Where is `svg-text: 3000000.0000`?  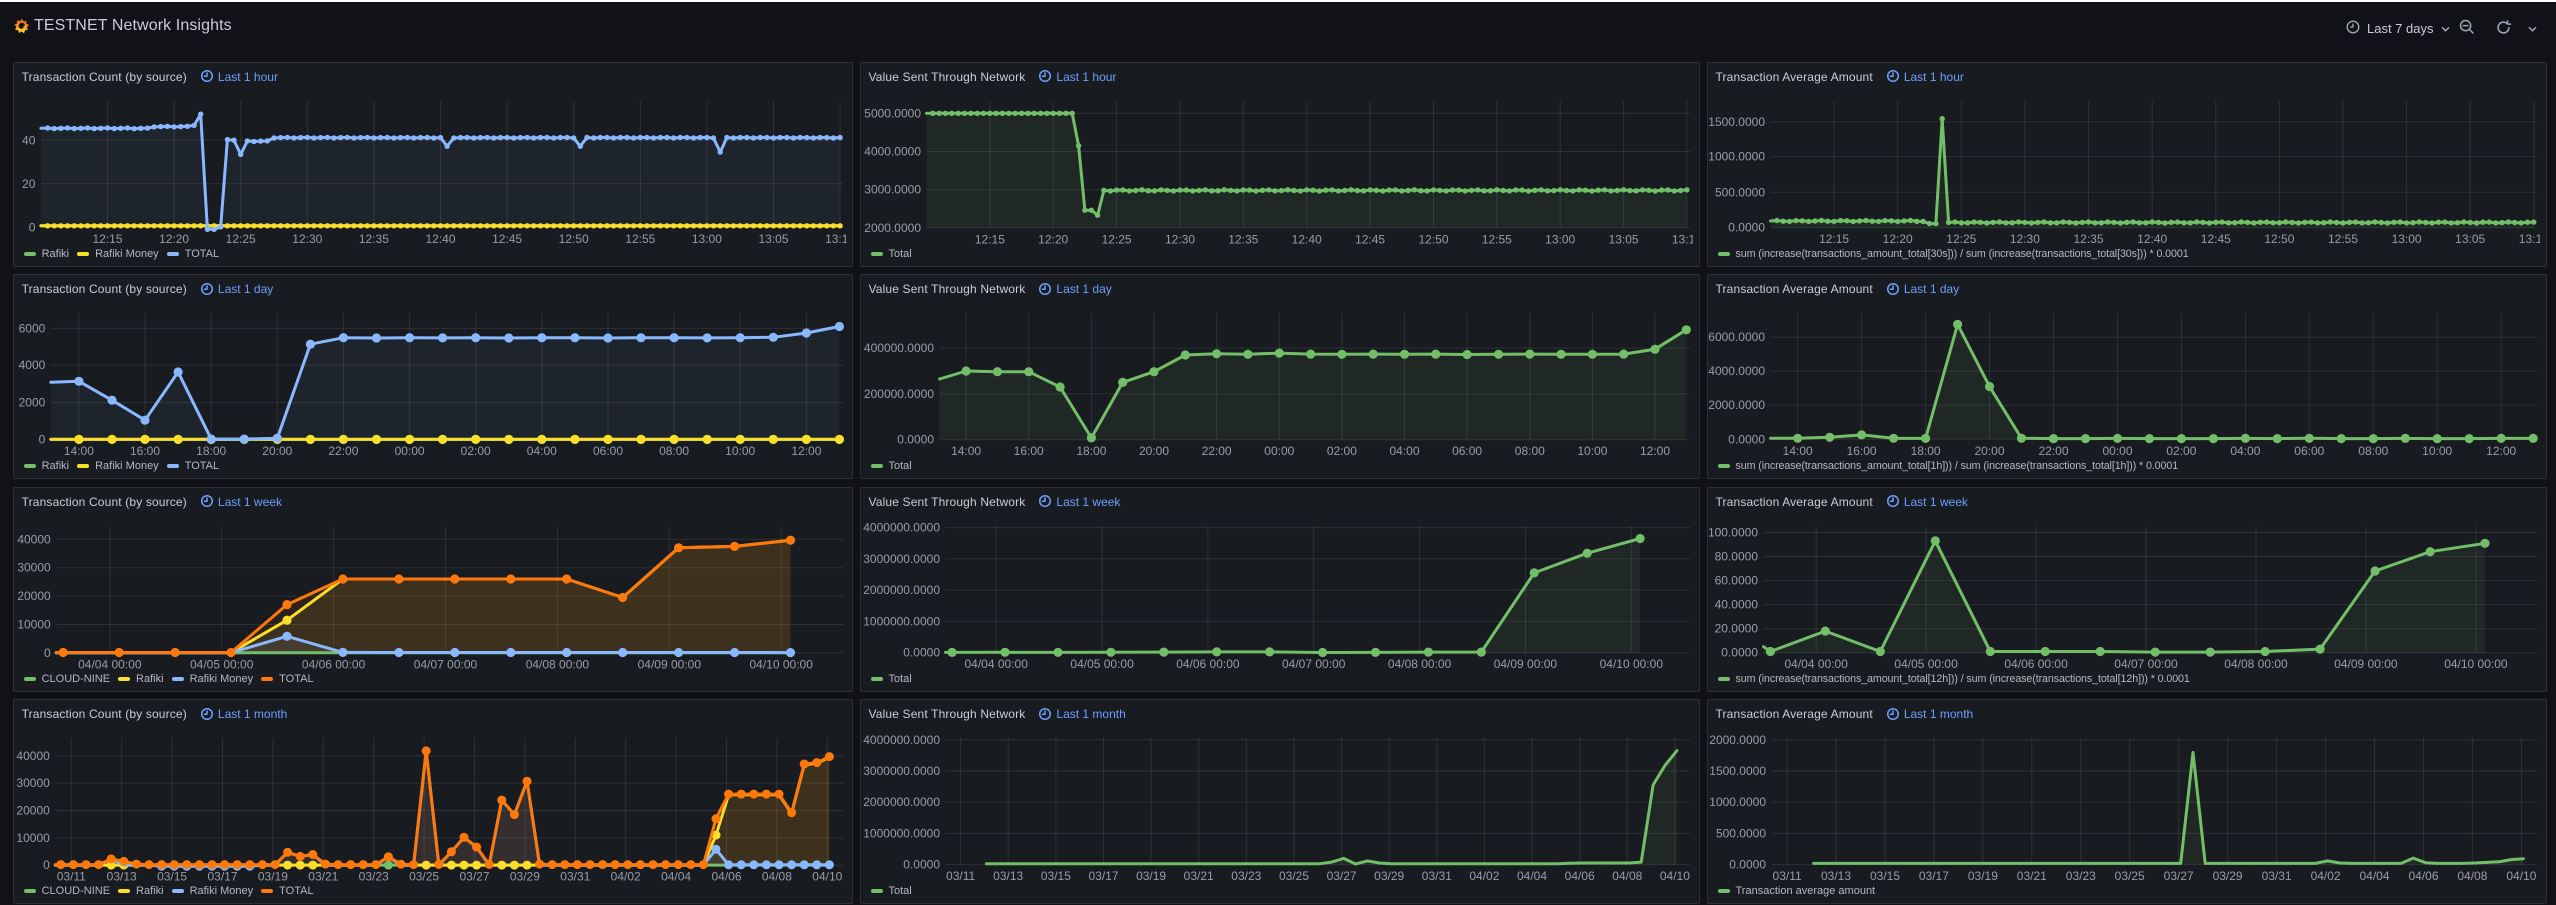 svg-text: 3000000.0000 is located at coordinates (901, 558).